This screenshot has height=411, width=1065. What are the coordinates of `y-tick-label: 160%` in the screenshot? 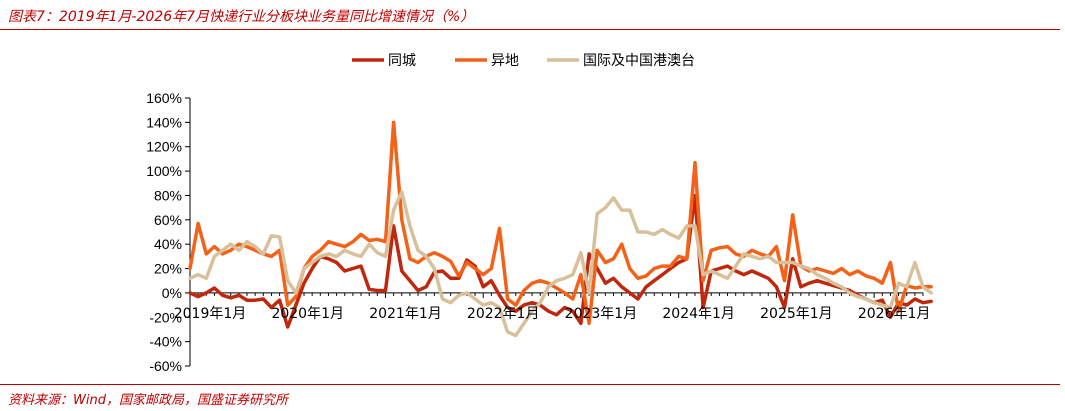 It's located at (164, 98).